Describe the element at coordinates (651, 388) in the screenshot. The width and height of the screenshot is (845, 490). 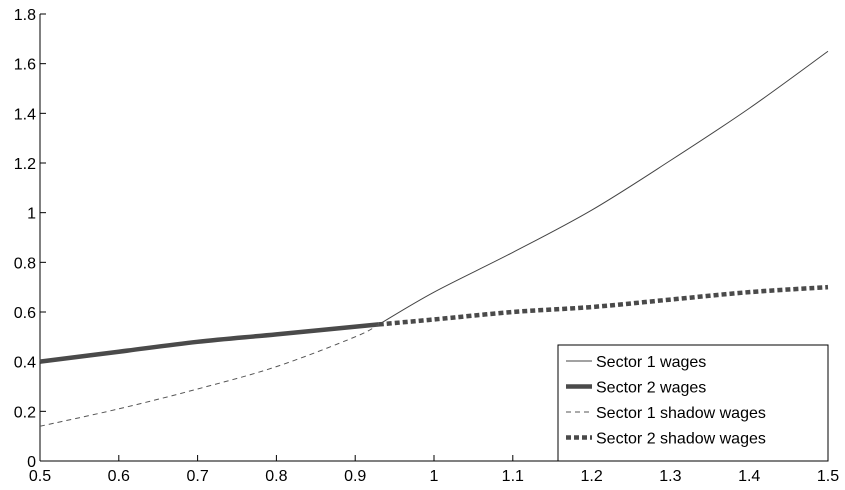
I see `legend-label: Sector 2 wages` at that location.